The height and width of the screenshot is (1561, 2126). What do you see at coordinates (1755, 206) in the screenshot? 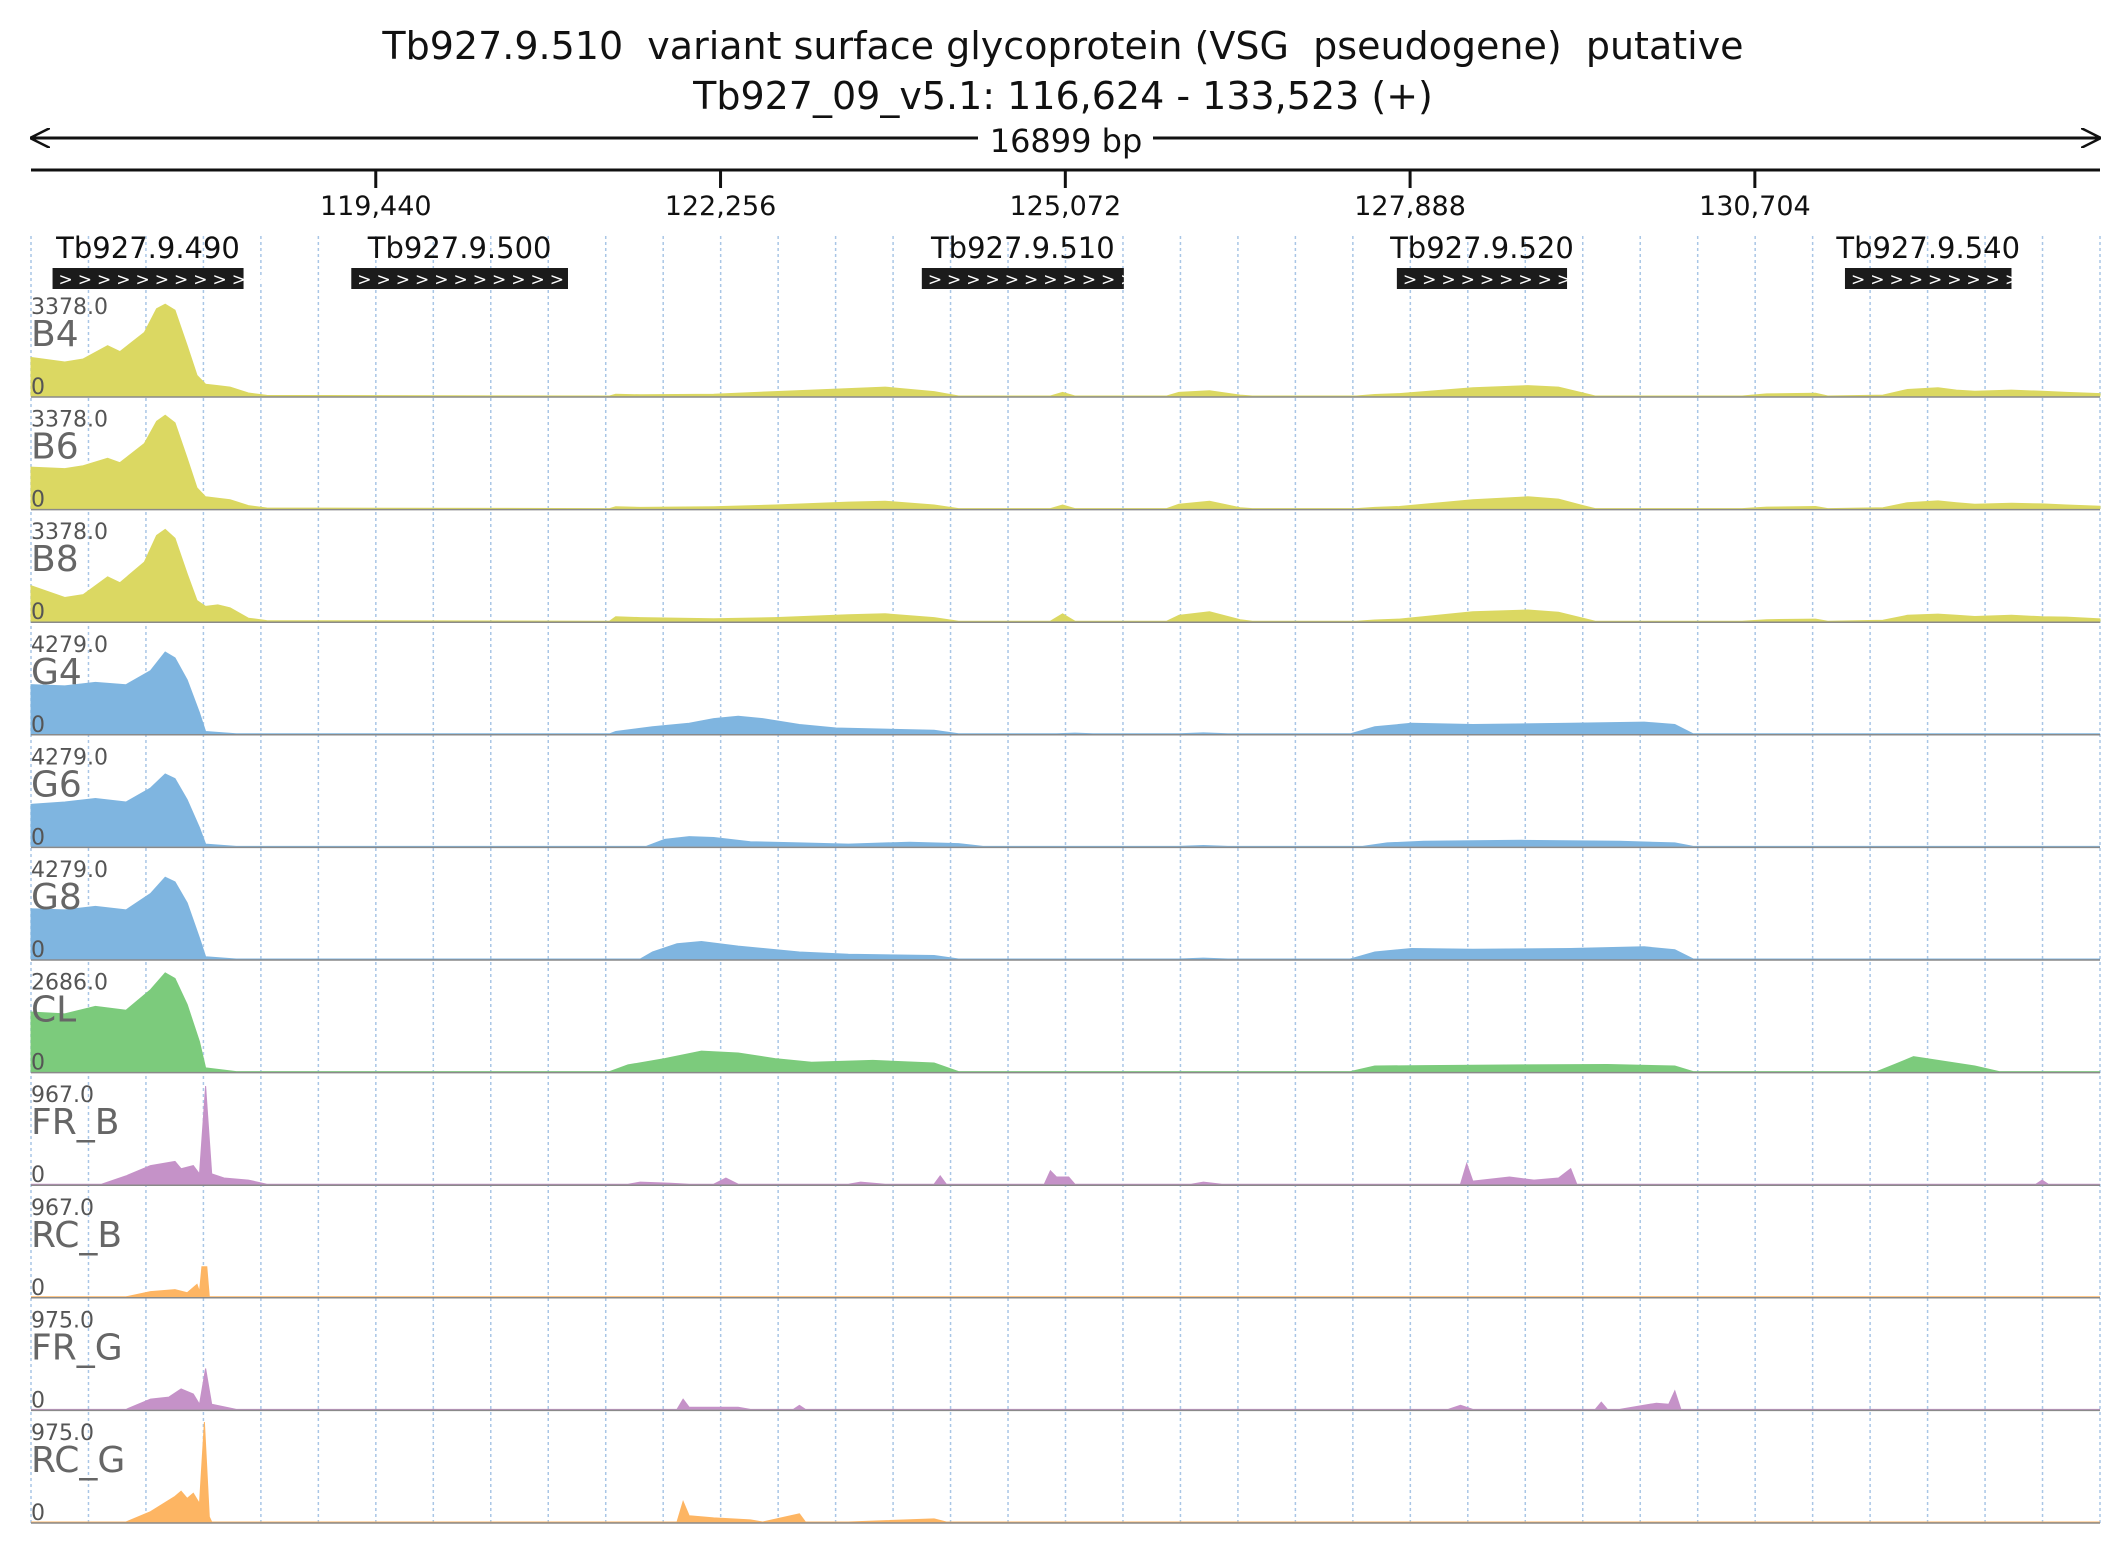
I see `ruler-tick-label: 130,704` at bounding box center [1755, 206].